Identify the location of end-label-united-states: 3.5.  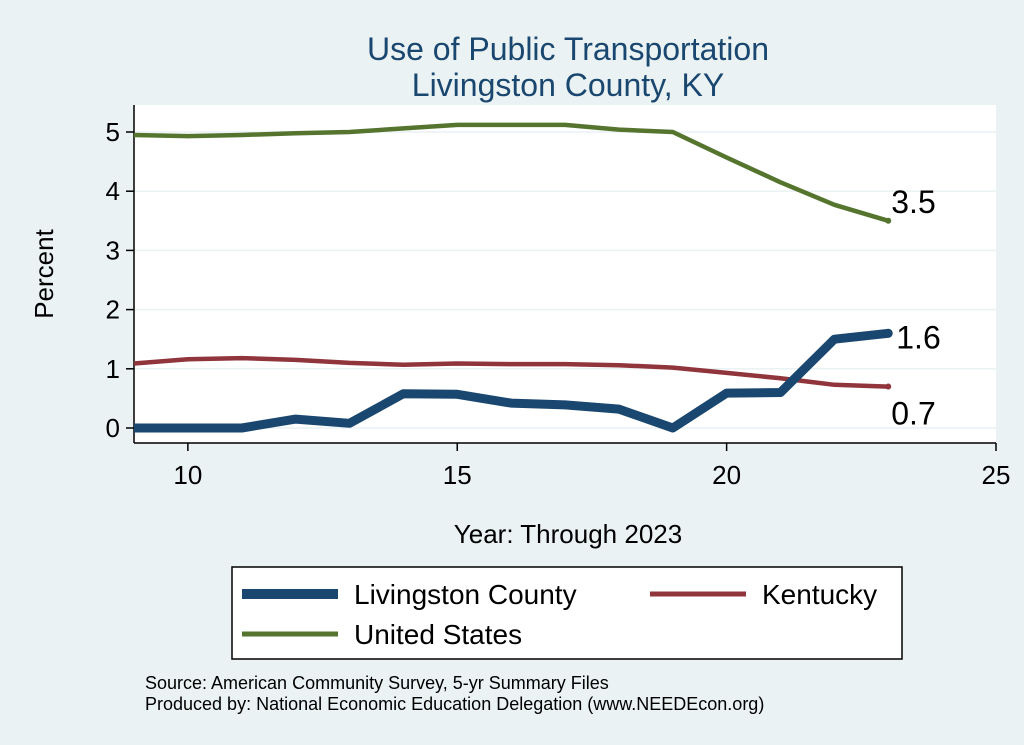
(913, 202).